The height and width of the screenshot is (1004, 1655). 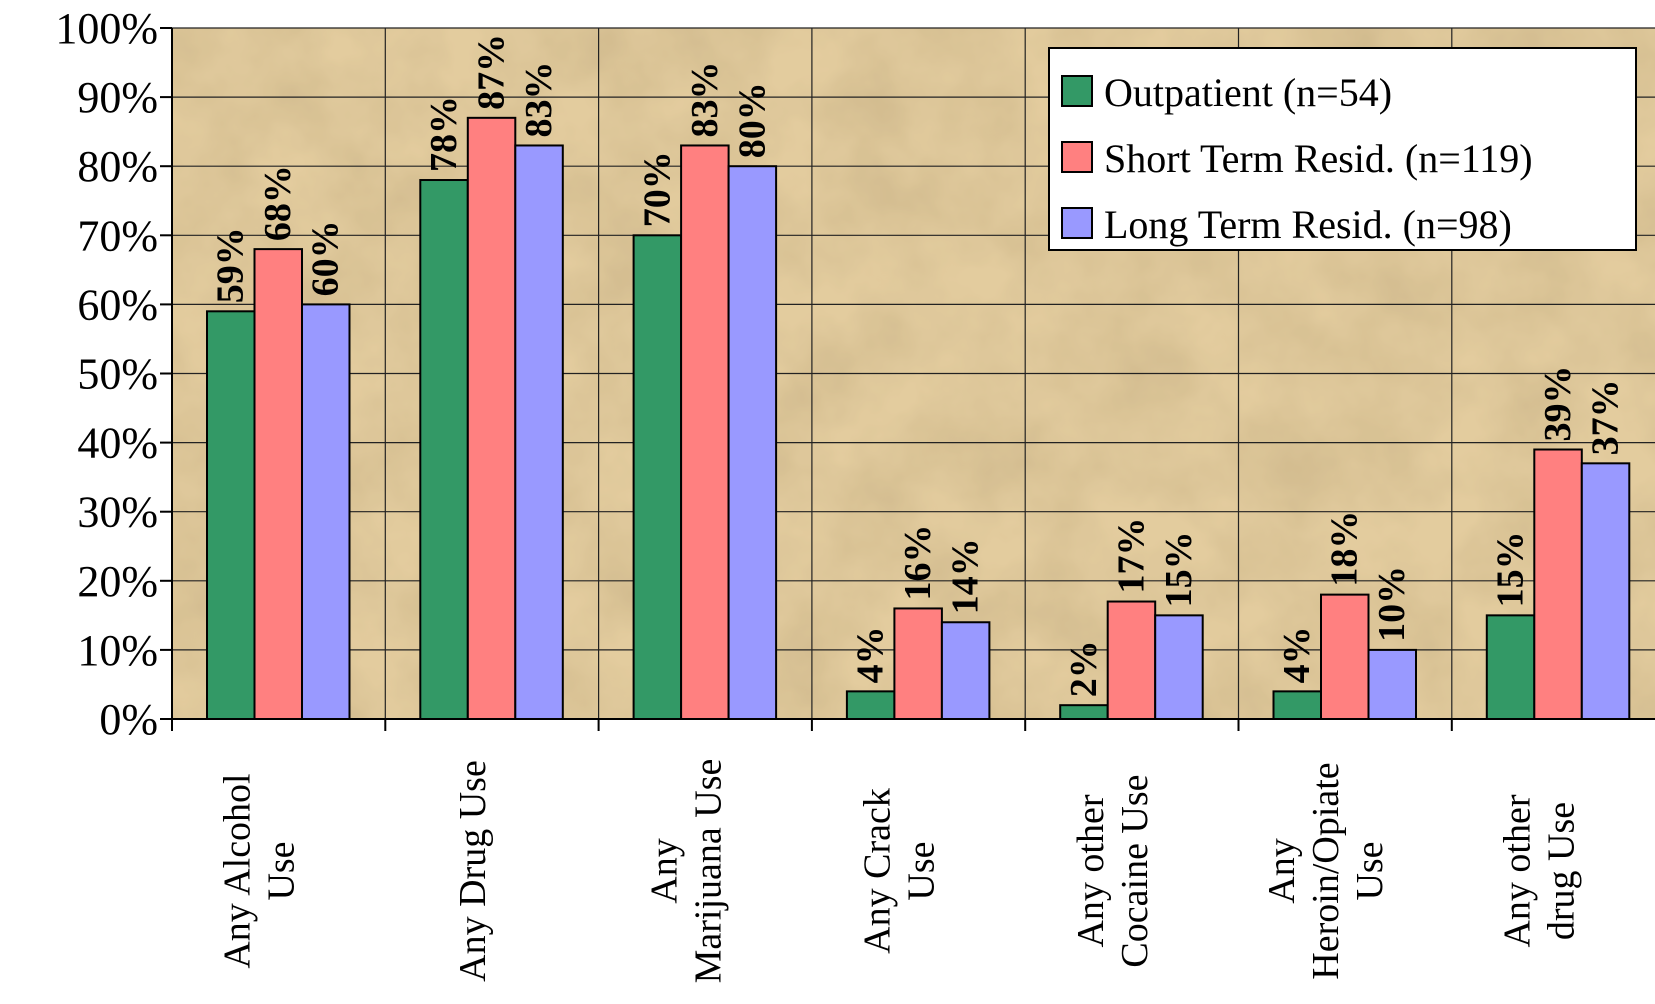 I want to click on data-label: 14%, so click(x=966, y=576).